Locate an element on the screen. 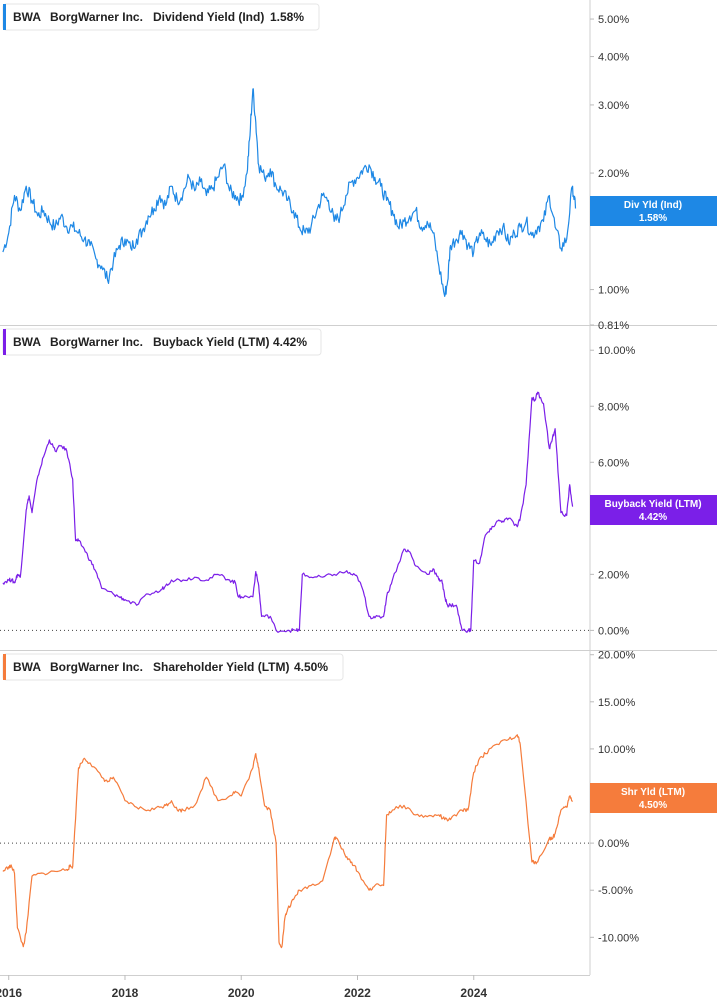 This screenshot has height=1005, width=717. y-tick-label: 6.00% is located at coordinates (613, 463).